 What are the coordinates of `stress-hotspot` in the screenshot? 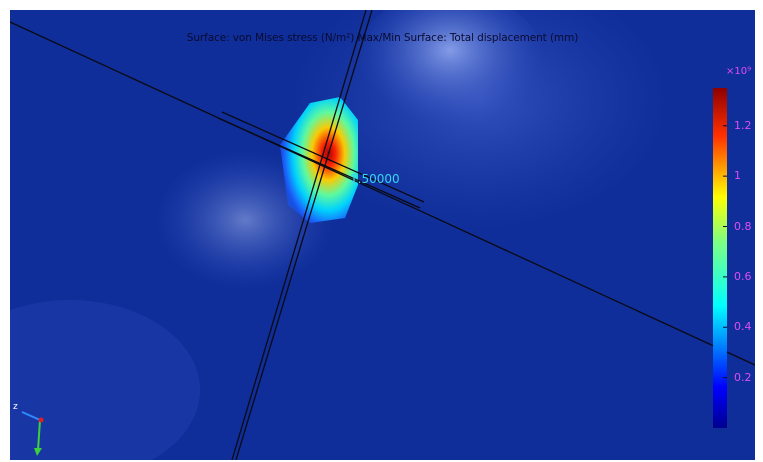 It's located at (319, 160).